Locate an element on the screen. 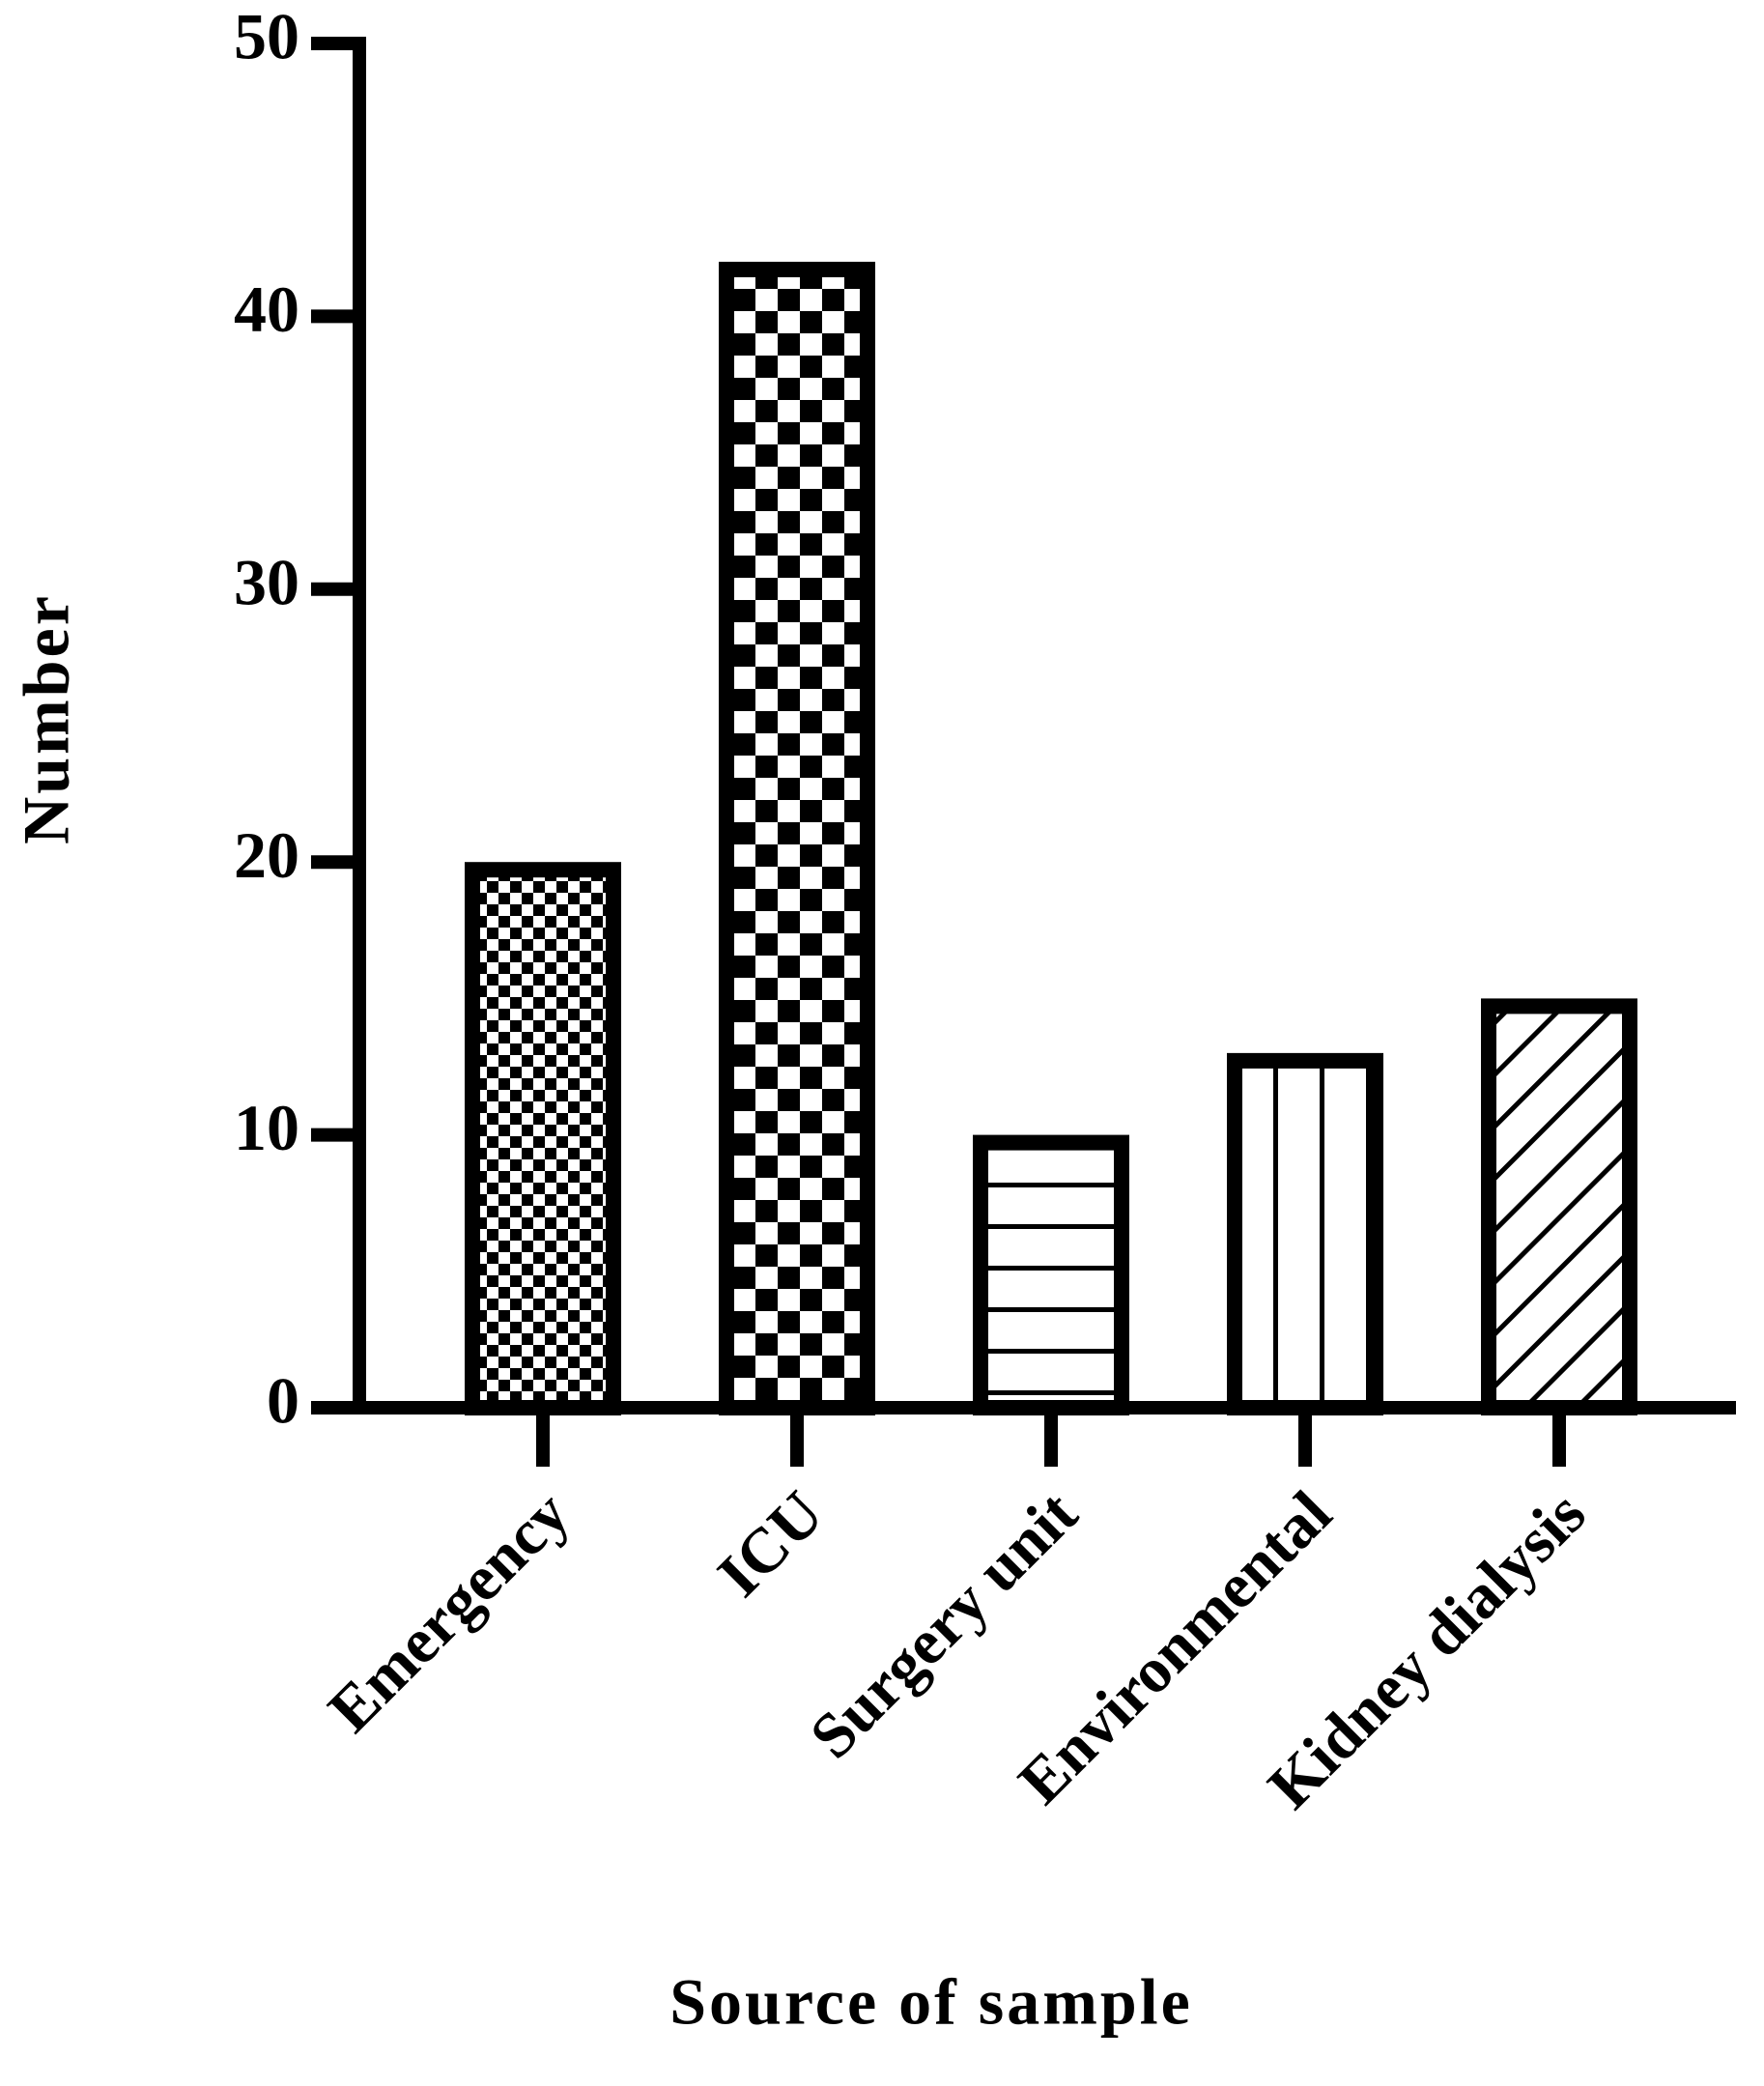 The width and height of the screenshot is (1764, 2086). y-tick-label: 0 is located at coordinates (283, 1401).